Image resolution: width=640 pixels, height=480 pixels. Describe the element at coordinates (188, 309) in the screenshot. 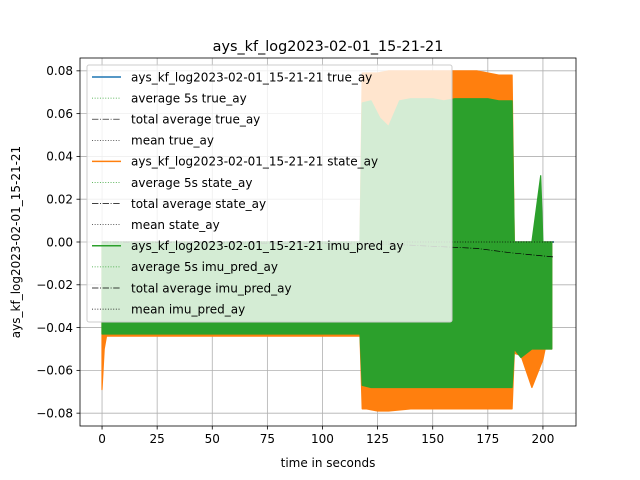

I see `legend-label-mean-imu-pred-ay: mean imu_pred_ay` at that location.